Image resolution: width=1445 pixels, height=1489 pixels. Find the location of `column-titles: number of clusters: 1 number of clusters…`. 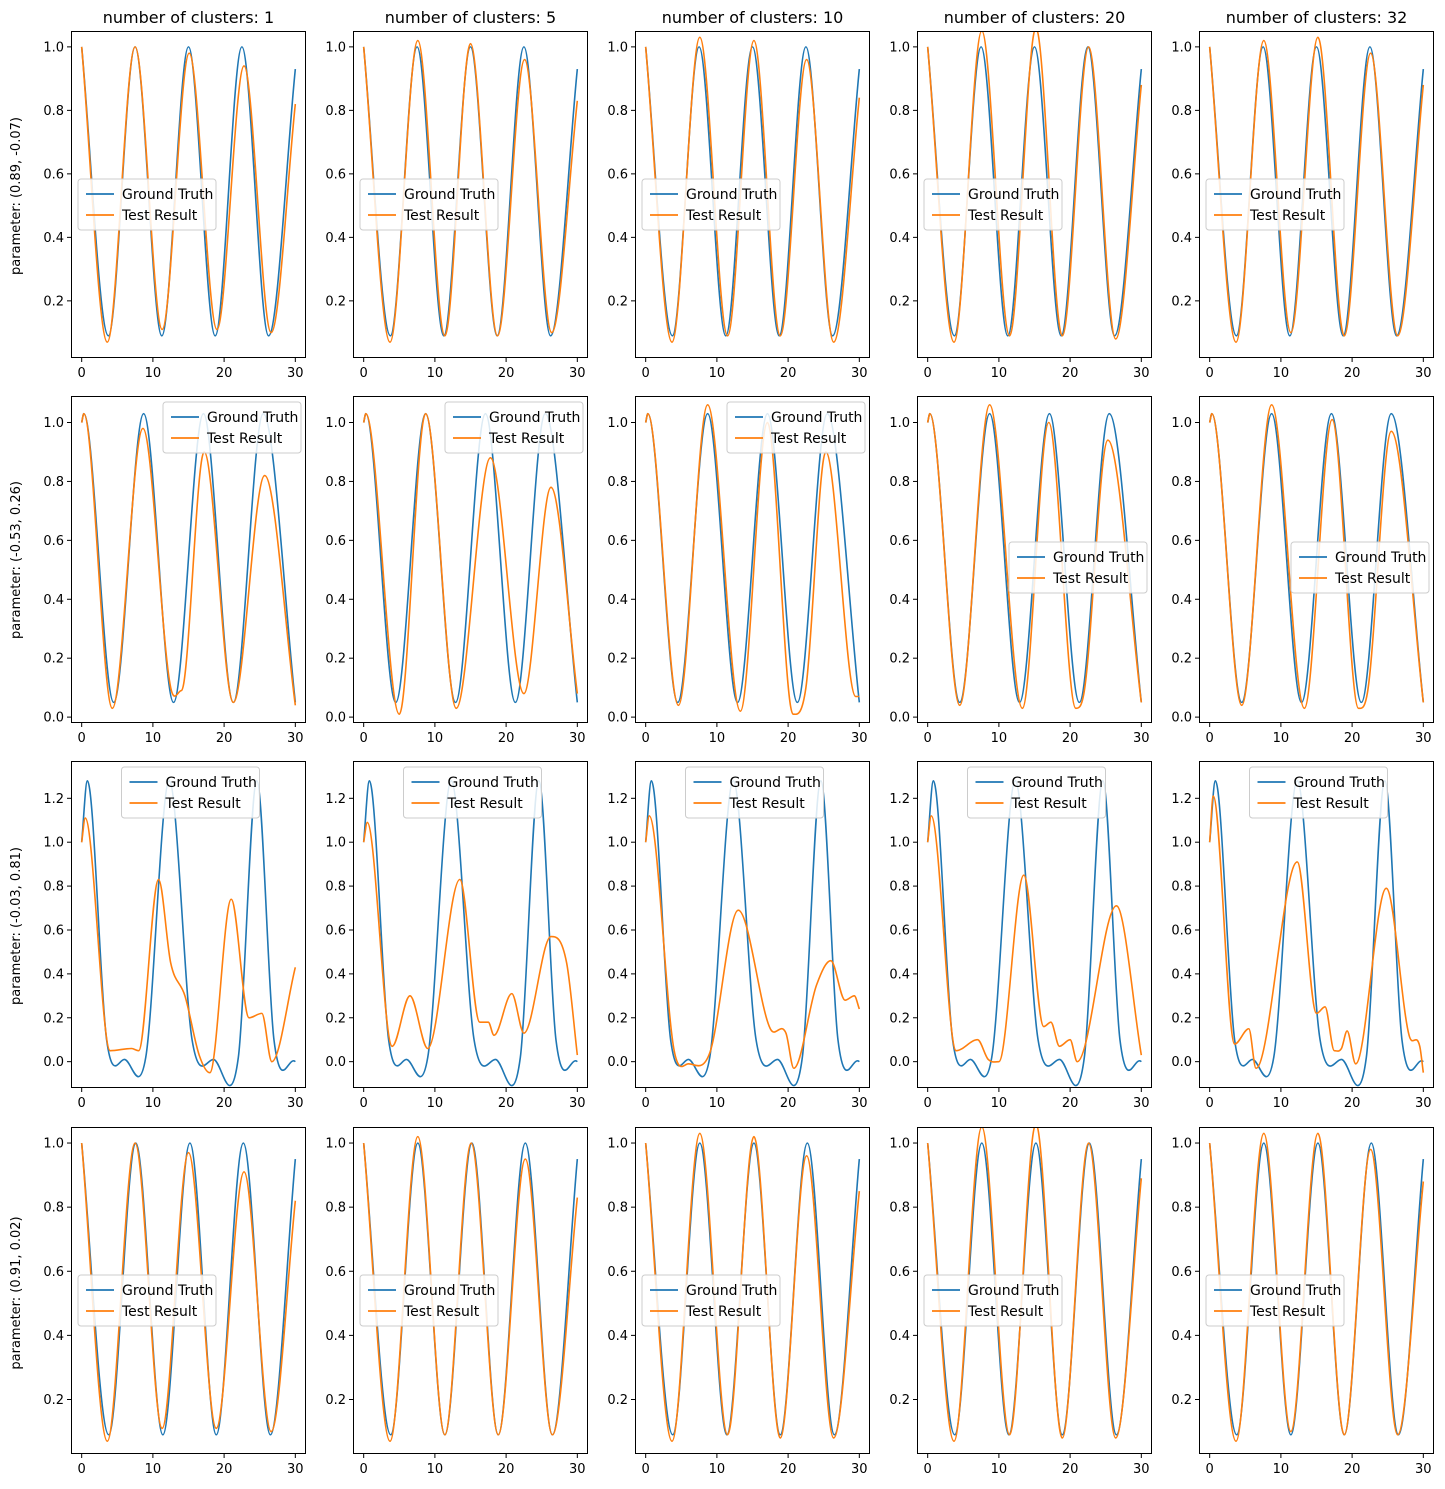

column-titles: number of clusters: 1 number of clusters… is located at coordinates (755, 17).